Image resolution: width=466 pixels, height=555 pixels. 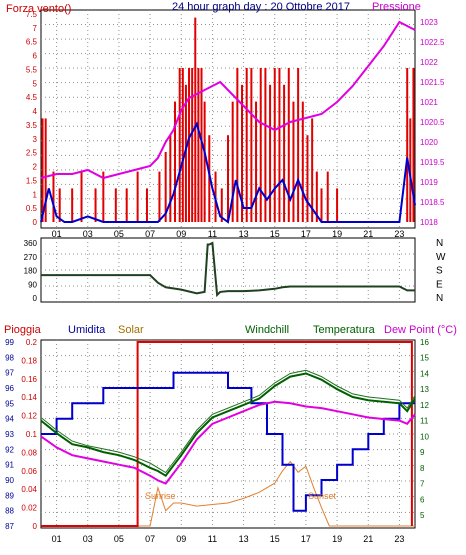 What do you see at coordinates (432, 42) in the screenshot?
I see `axis-tick-label: 1022.5` at bounding box center [432, 42].